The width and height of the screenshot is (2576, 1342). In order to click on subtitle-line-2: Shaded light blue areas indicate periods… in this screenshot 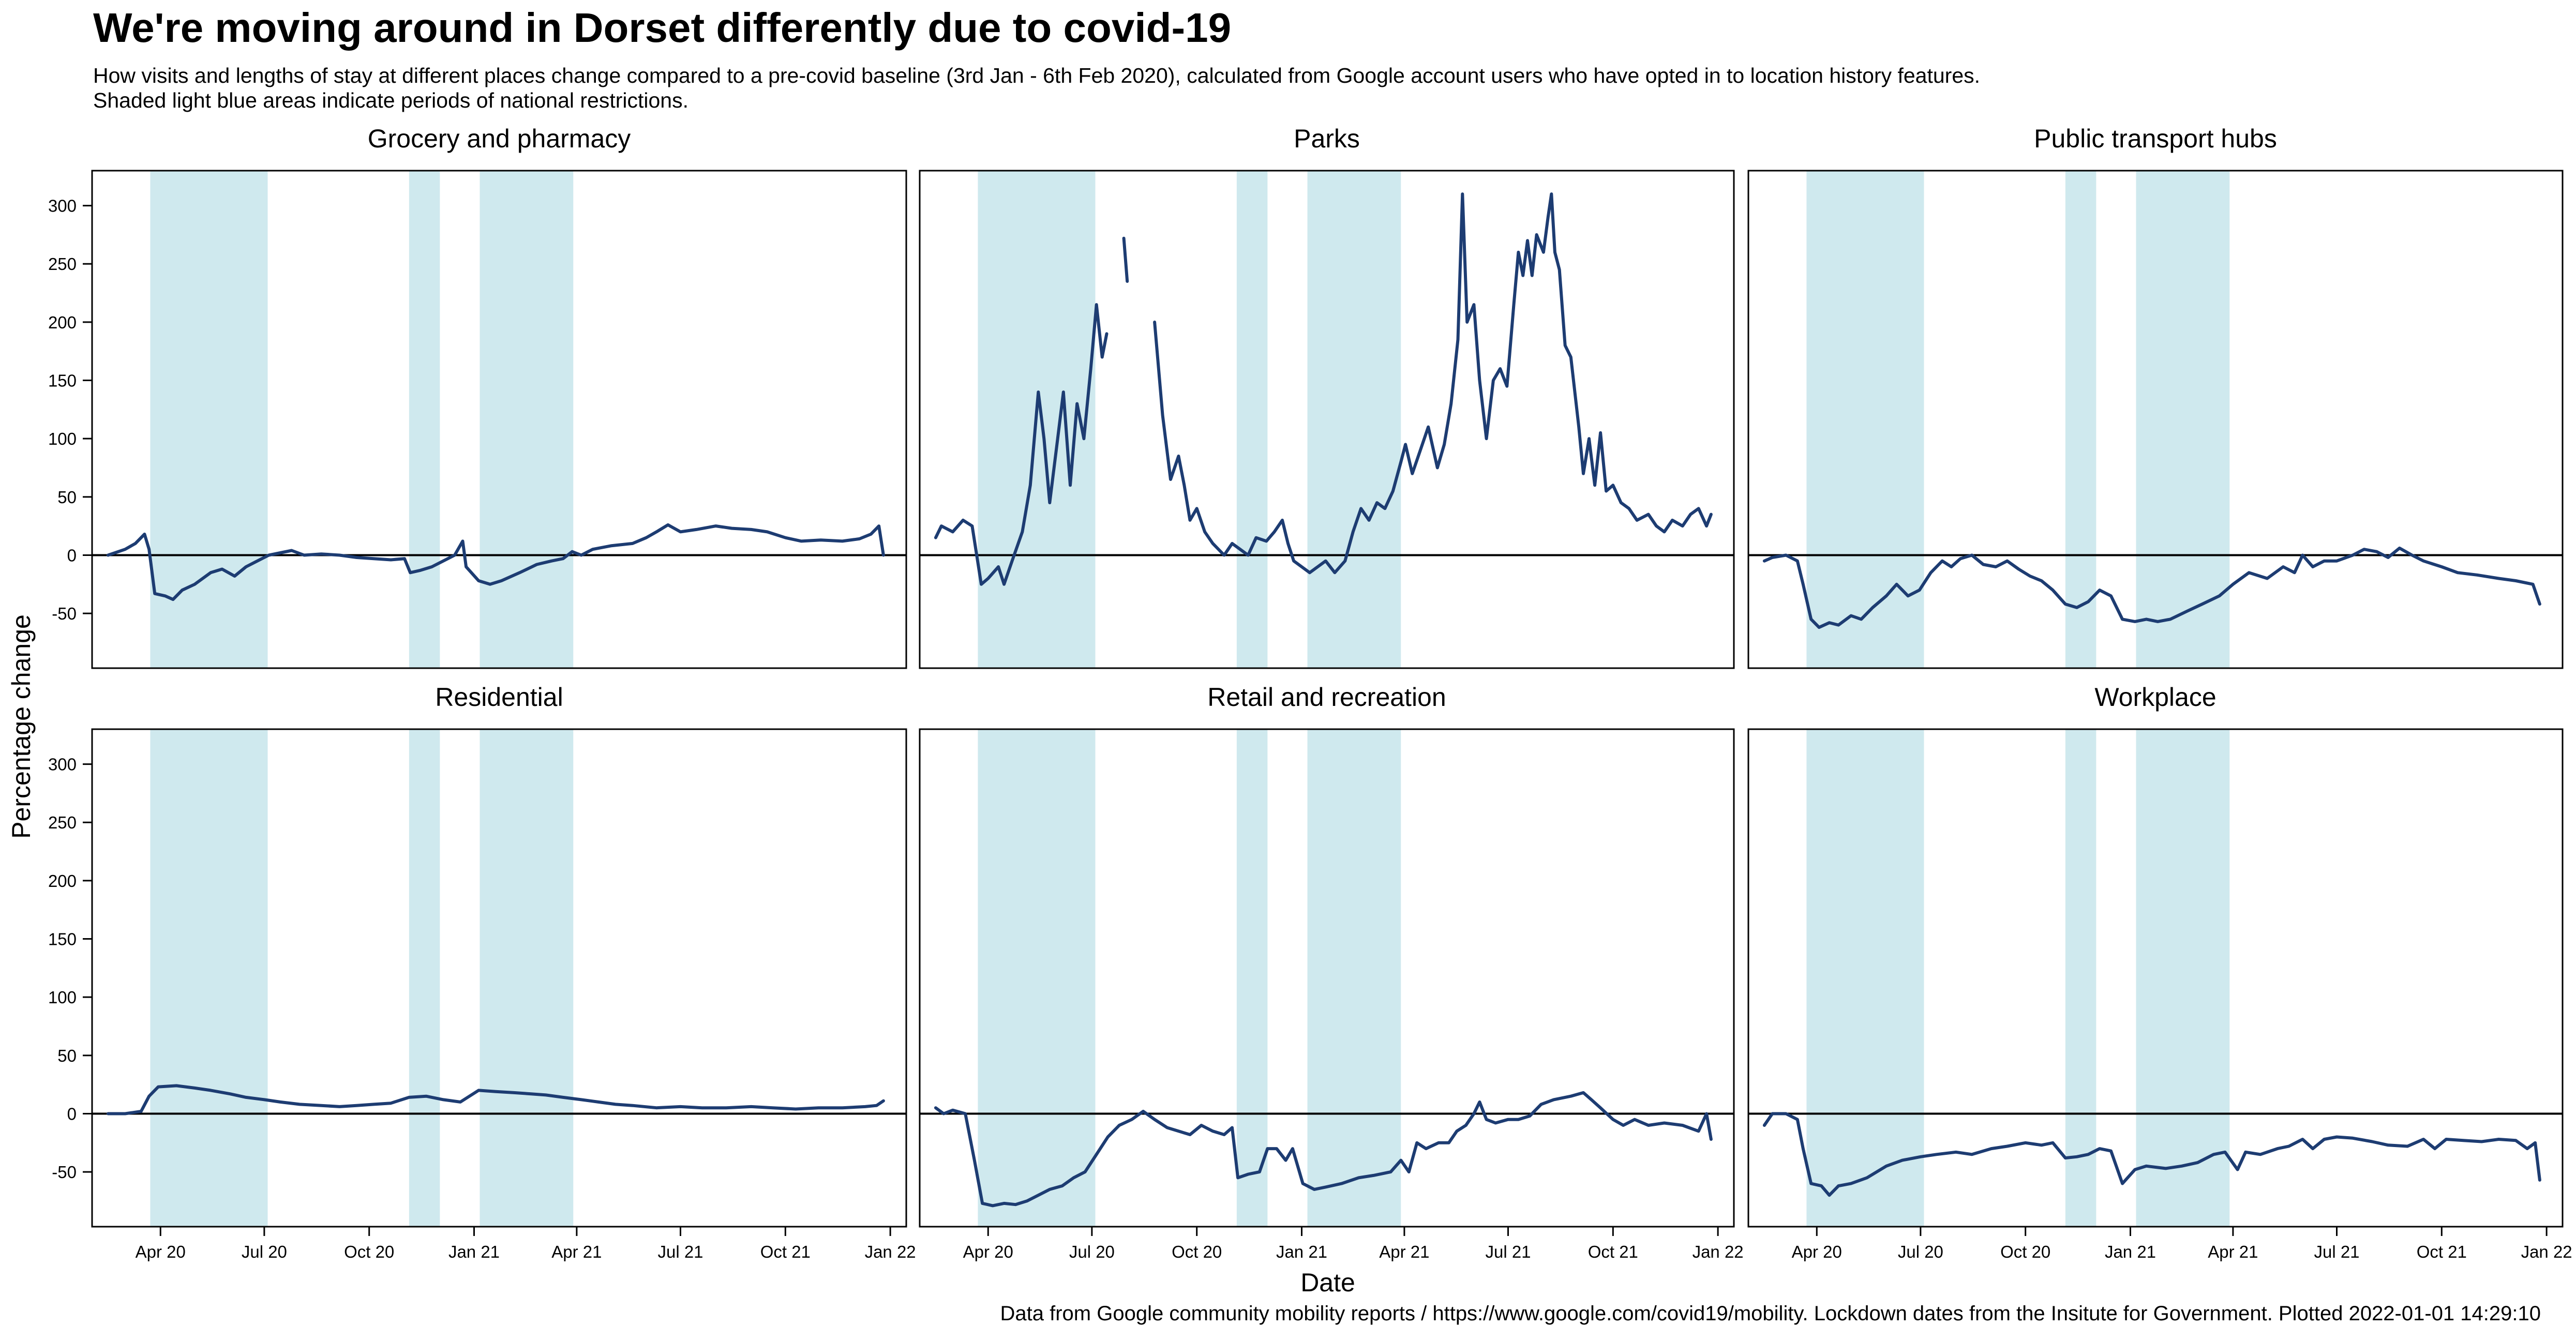, I will do `click(390, 100)`.